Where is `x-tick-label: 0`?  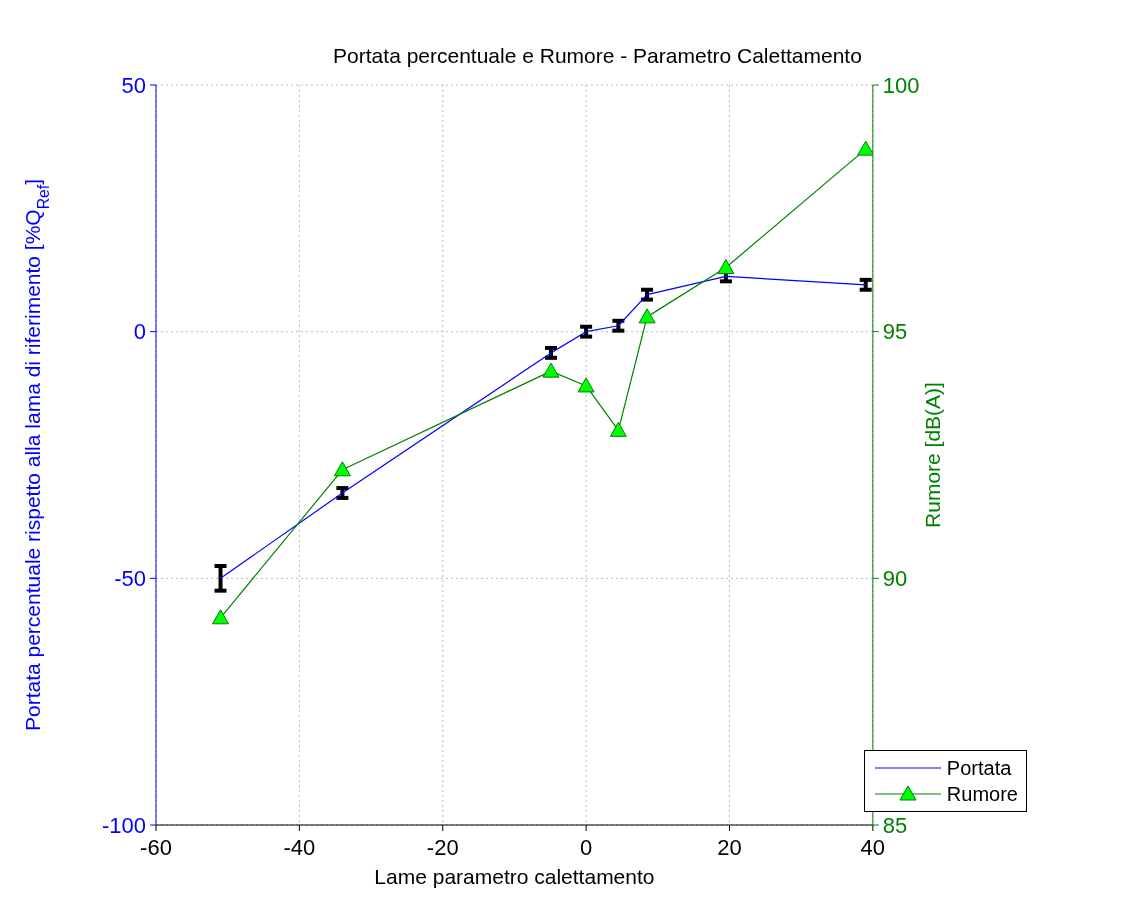 x-tick-label: 0 is located at coordinates (586, 847).